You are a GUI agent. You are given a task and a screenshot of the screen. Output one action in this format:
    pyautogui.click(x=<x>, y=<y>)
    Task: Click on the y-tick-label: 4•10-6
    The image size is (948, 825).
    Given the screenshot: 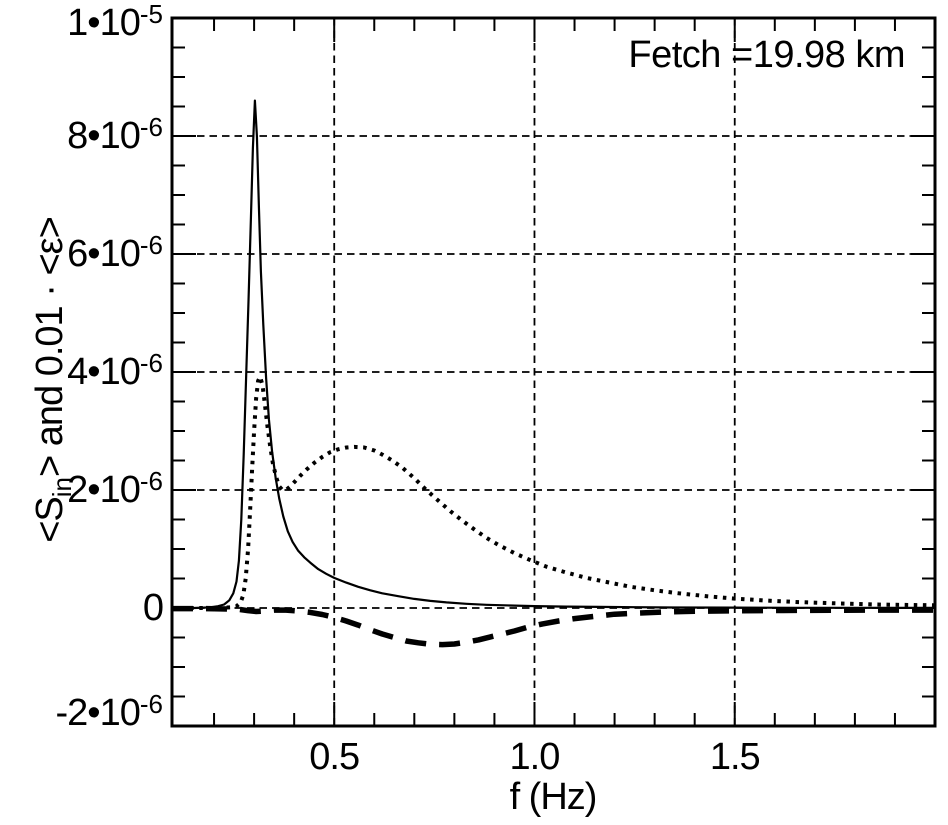 What is the action you would take?
    pyautogui.click(x=115, y=370)
    